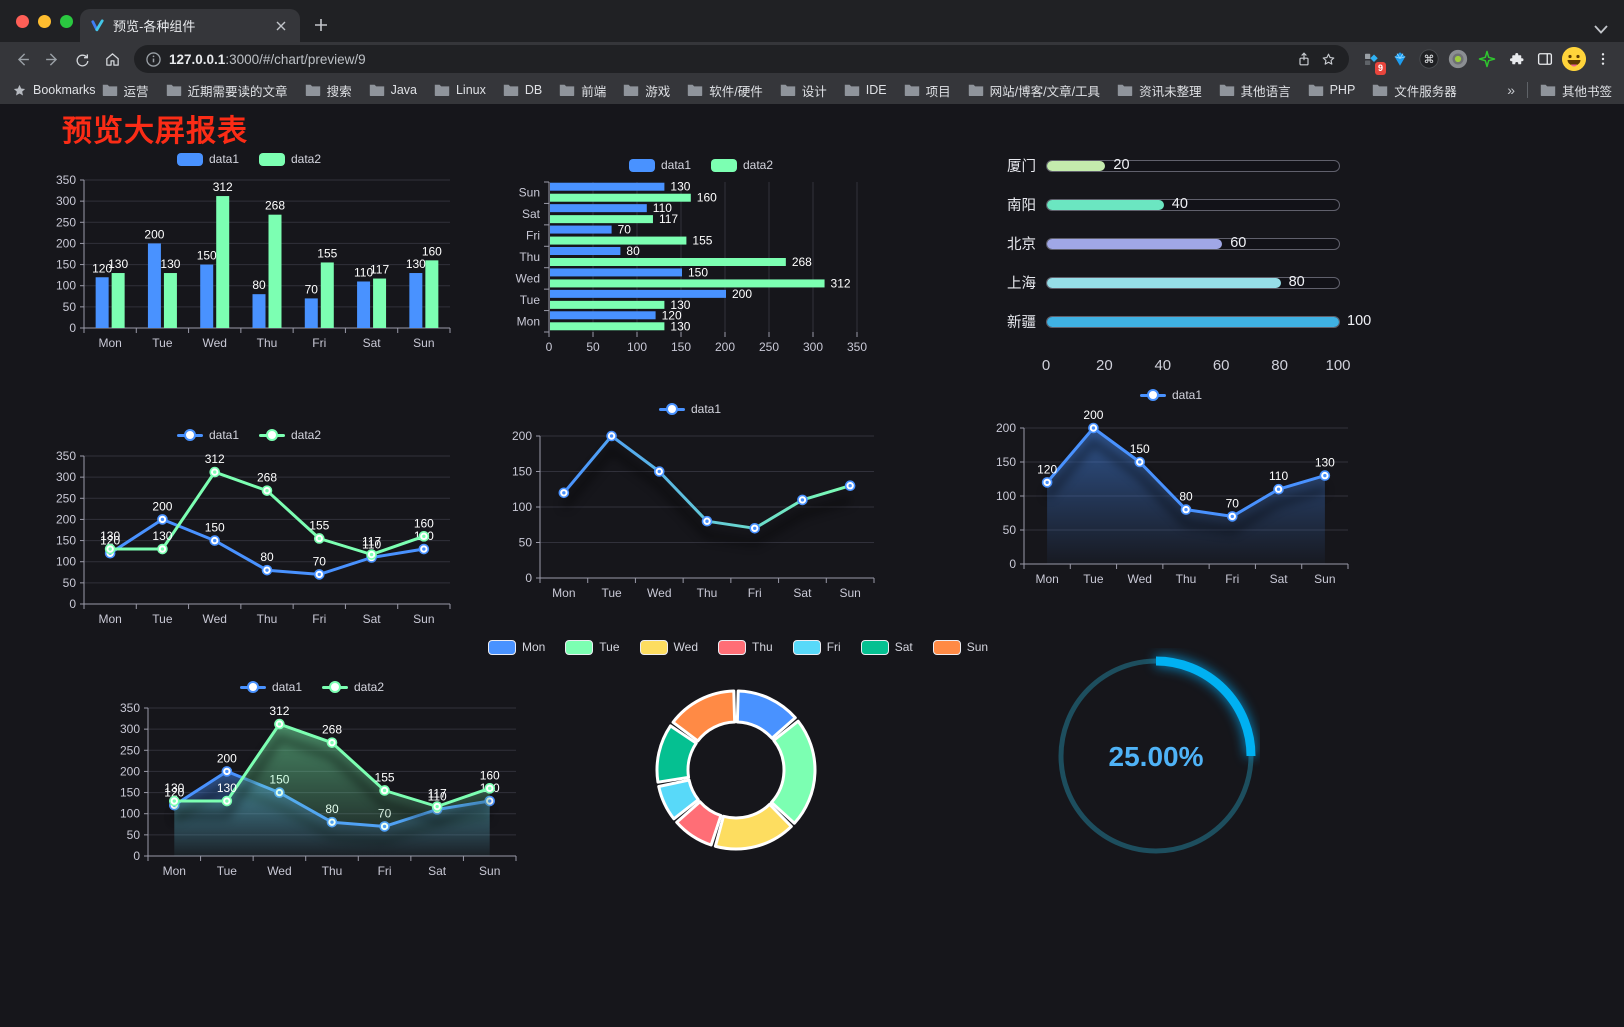  Describe the element at coordinates (1576, 90) in the screenshot. I see `other-bookmarks-folder: 其他书签` at that location.